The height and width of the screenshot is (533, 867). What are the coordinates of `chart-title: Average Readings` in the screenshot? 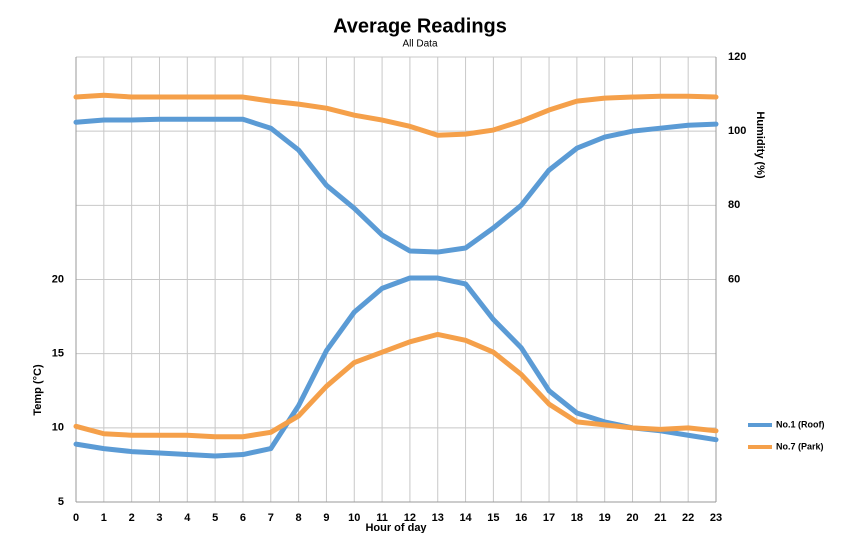 It's located at (420, 26).